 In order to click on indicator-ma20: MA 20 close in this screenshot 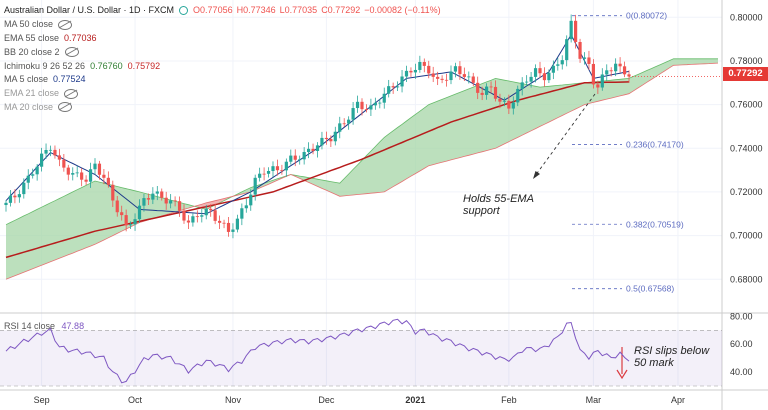, I will do `click(222, 108)`.